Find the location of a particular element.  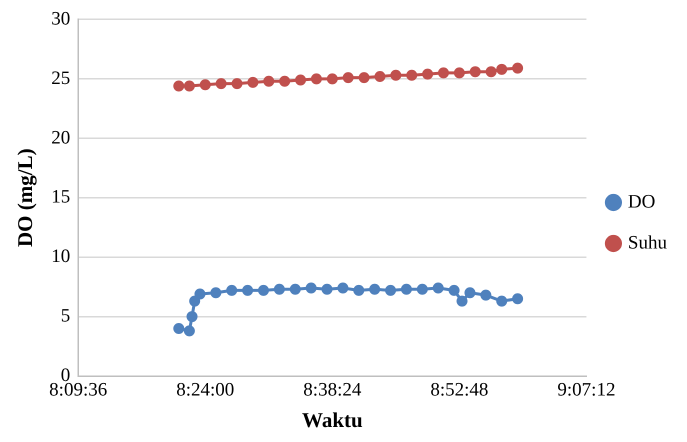

y-tick-label: 25 is located at coordinates (60, 78).